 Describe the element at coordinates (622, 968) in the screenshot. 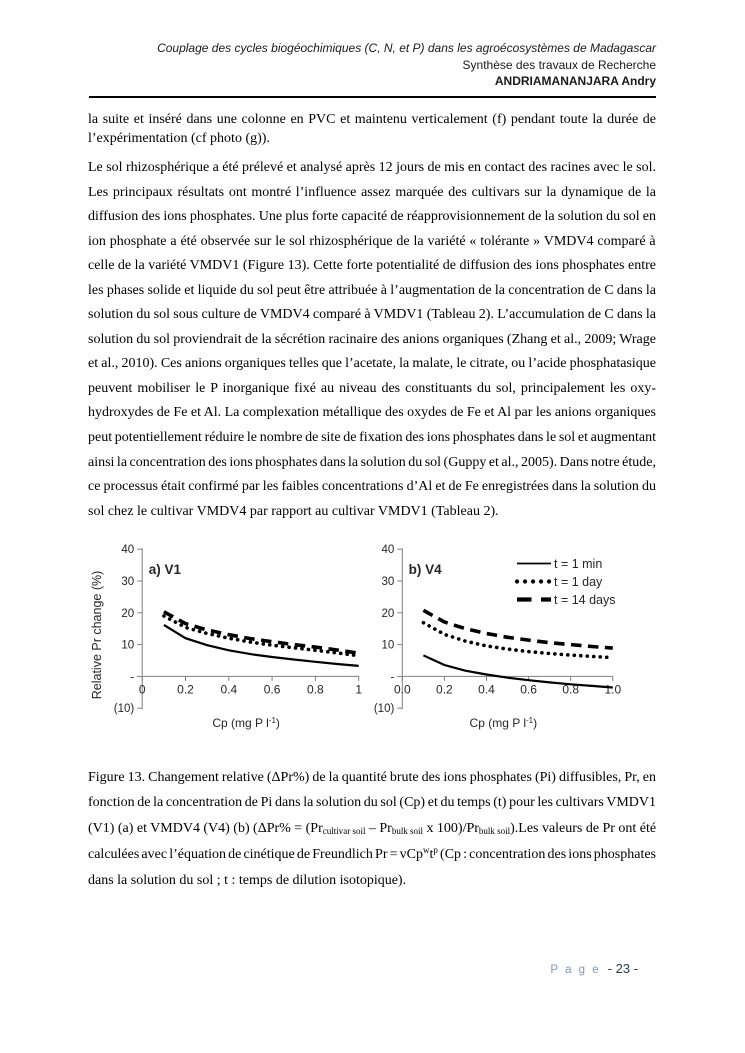

I see `footer-page-number: - 23 -` at that location.